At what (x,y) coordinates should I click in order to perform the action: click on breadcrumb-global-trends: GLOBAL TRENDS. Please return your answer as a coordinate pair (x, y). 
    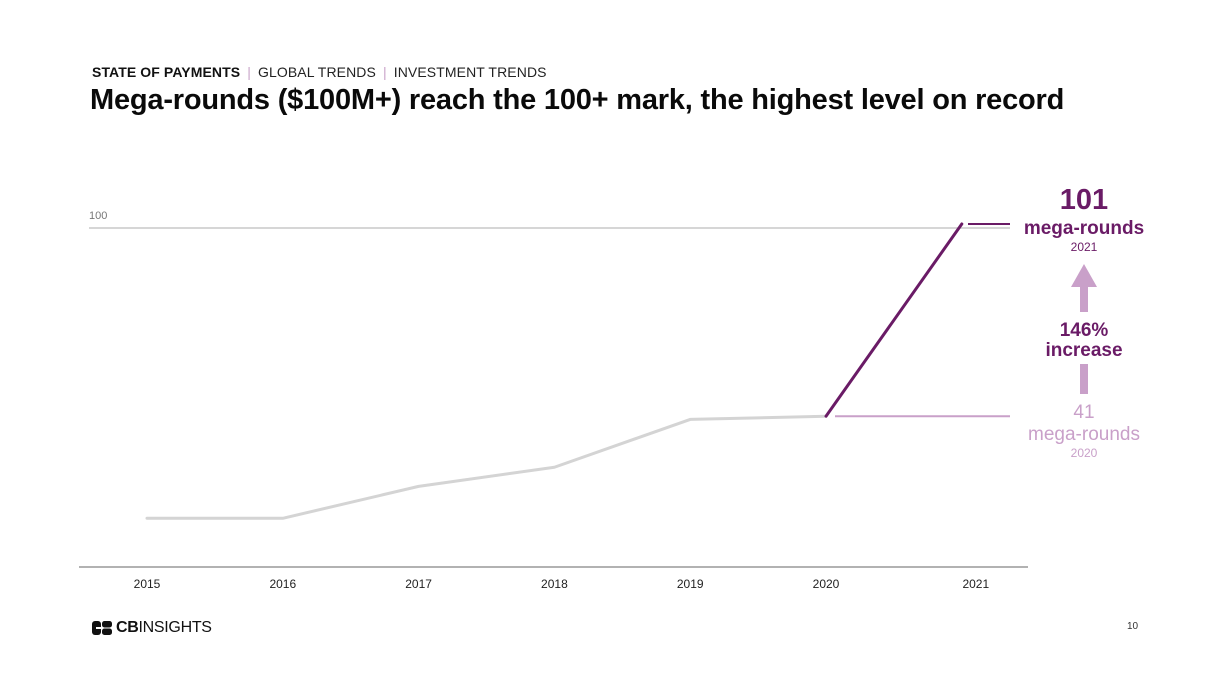
    Looking at the image, I should click on (316, 72).